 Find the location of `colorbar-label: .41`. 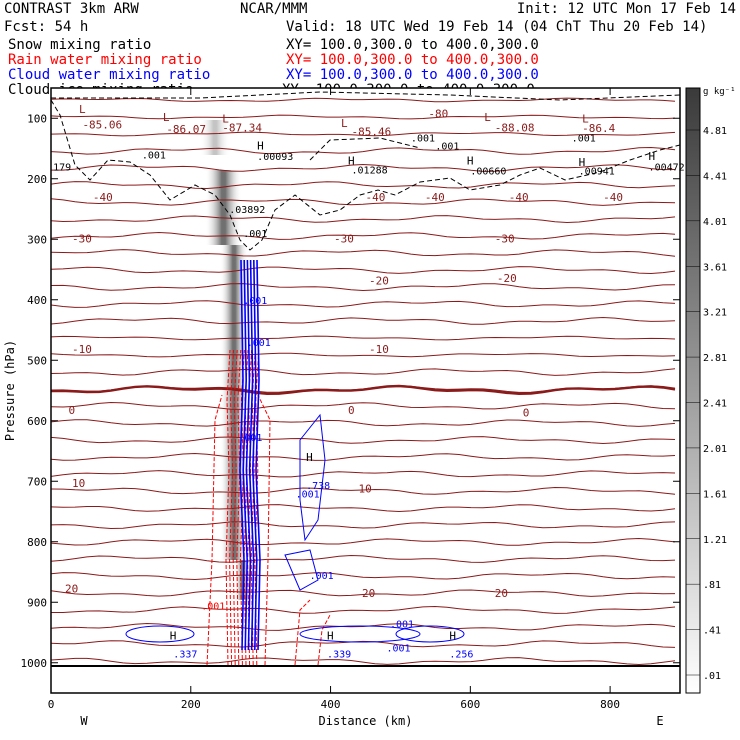

colorbar-label: .41 is located at coordinates (712, 631).